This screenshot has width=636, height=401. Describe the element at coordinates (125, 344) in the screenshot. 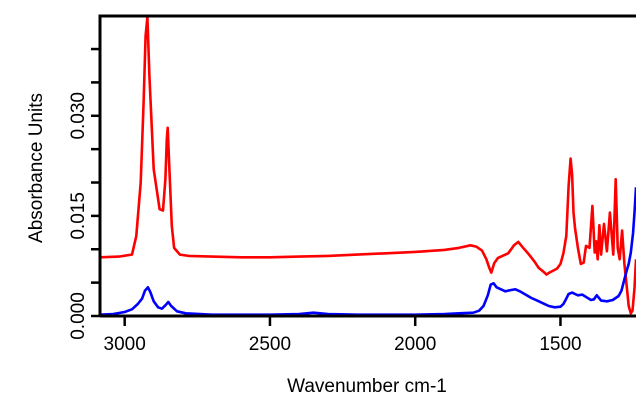

I see `x-tick-label: 3000` at that location.